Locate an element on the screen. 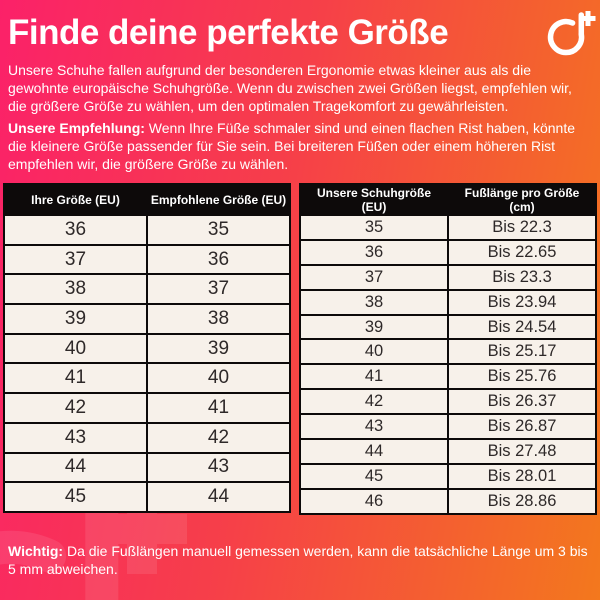 The image size is (600, 600). table-row: 44 43 is located at coordinates (147, 467).